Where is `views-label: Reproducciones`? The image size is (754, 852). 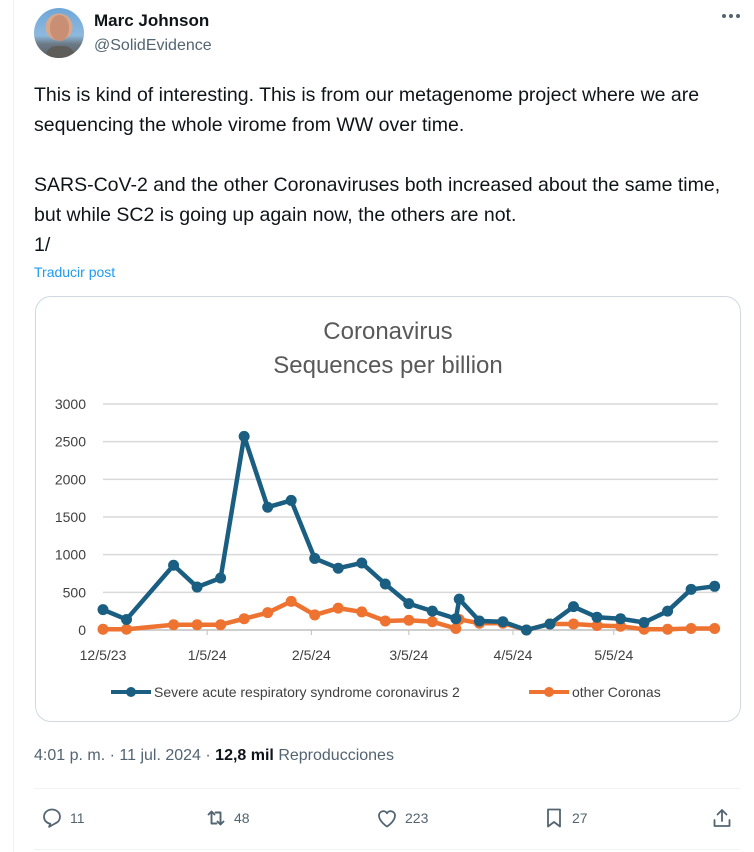 views-label: Reproducciones is located at coordinates (336, 755).